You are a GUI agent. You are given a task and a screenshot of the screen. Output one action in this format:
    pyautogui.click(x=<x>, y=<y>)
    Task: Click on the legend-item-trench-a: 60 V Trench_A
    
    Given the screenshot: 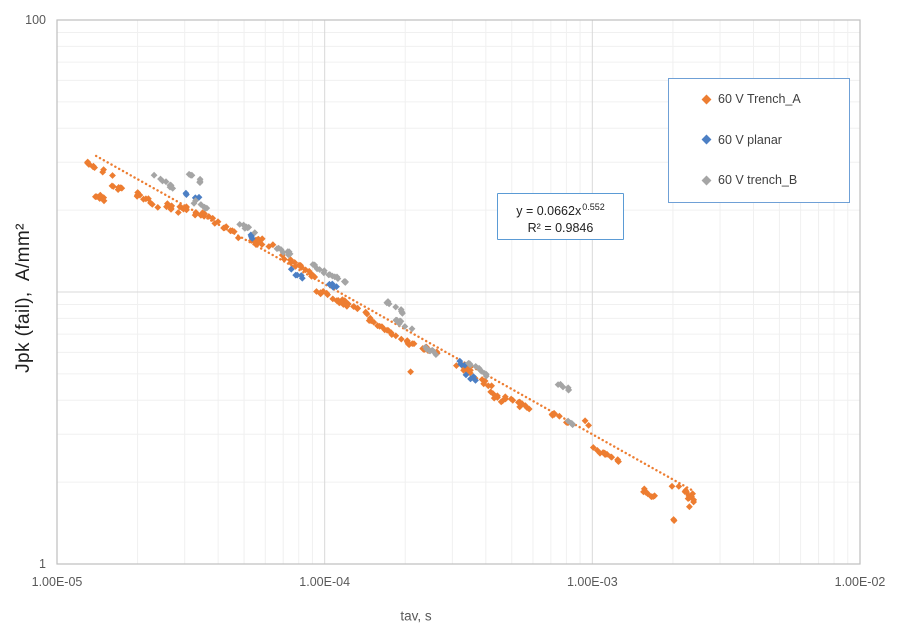 What is the action you would take?
    pyautogui.click(x=772, y=99)
    